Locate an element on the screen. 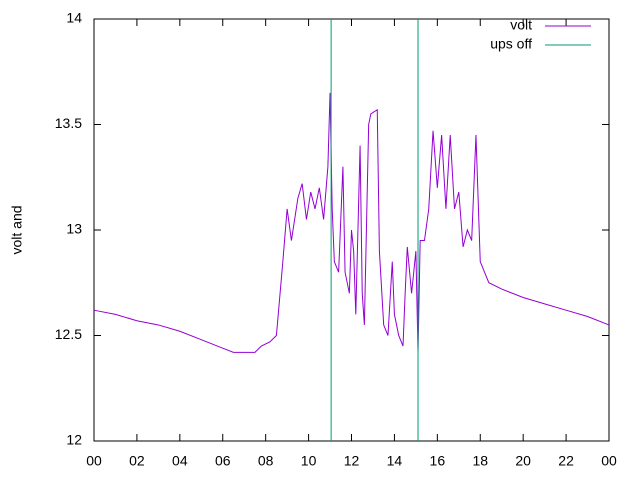  y-axis-label: volt and is located at coordinates (17, 229).